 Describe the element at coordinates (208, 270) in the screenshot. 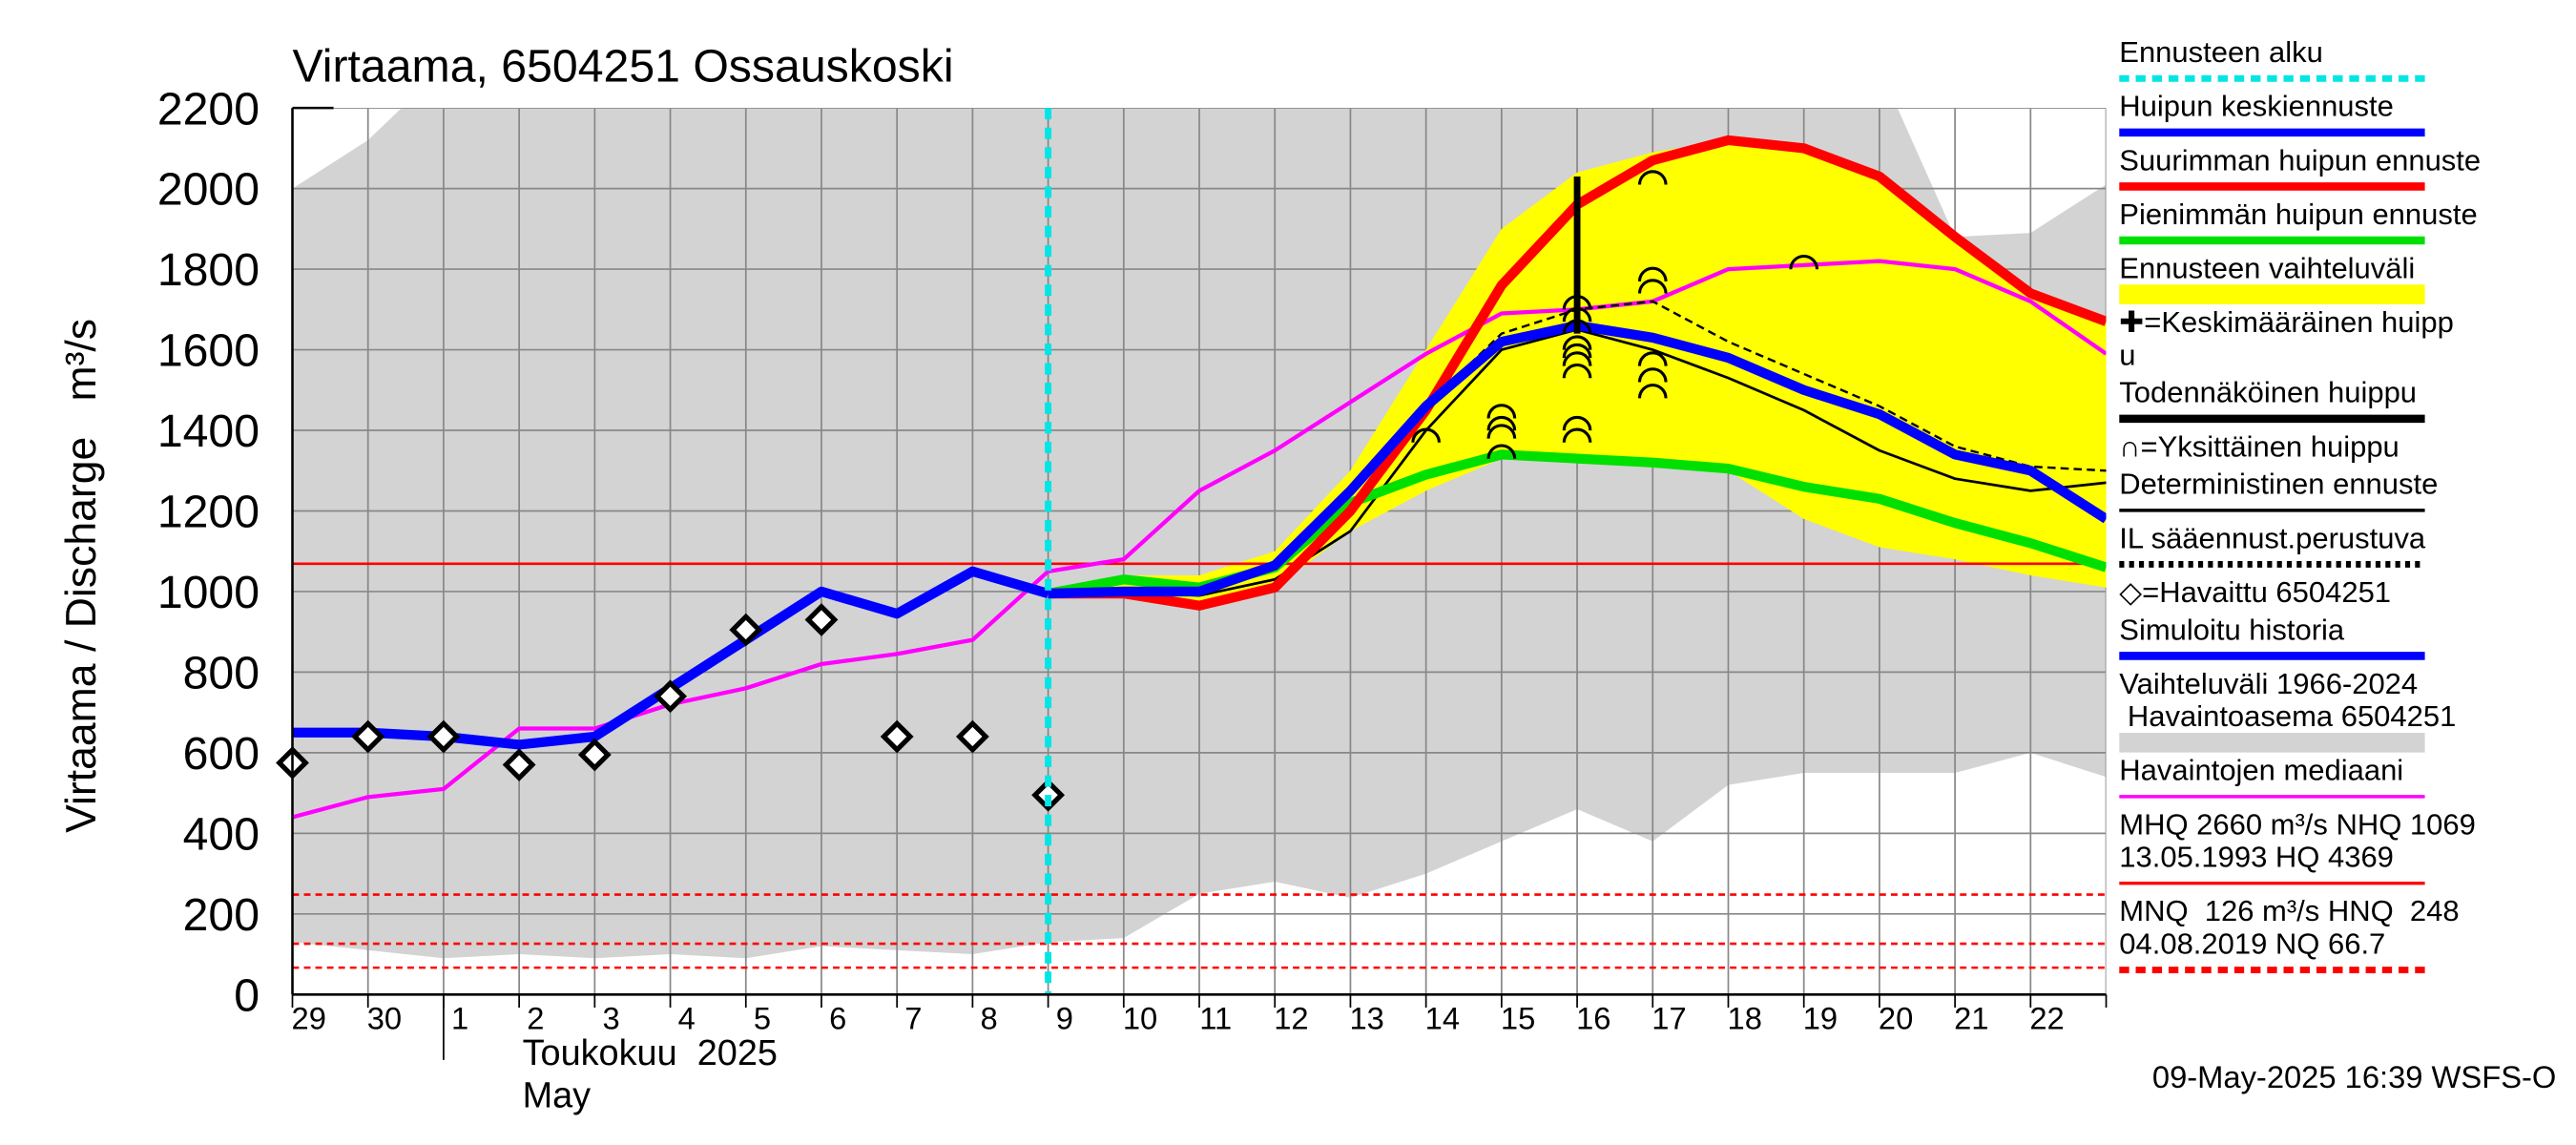

I see `y-tick-label: 1800` at that location.